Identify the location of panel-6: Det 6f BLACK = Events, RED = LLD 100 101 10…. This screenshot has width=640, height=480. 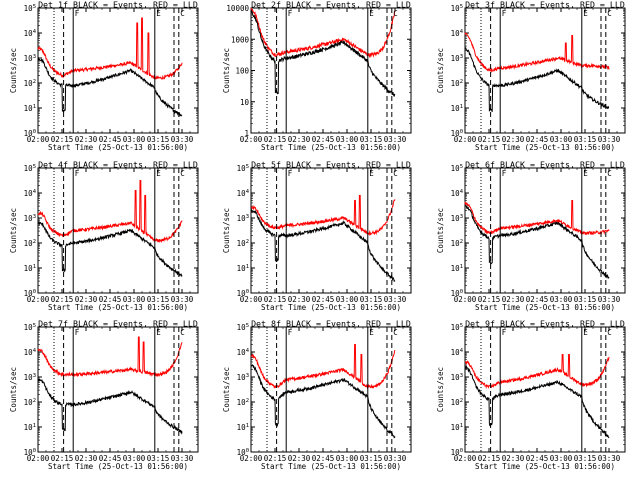
(531, 236).